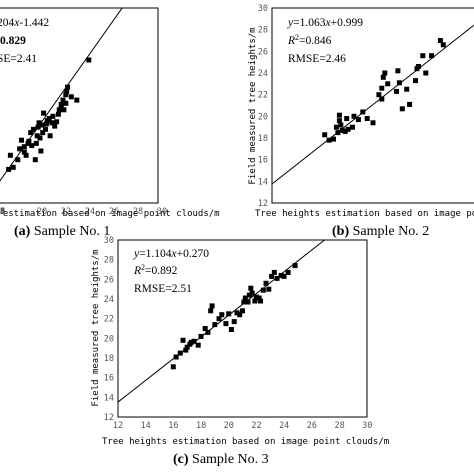 Image resolution: width=474 pixels, height=474 pixels. I want to click on r2-label-c: R2=0.892, so click(155, 270).